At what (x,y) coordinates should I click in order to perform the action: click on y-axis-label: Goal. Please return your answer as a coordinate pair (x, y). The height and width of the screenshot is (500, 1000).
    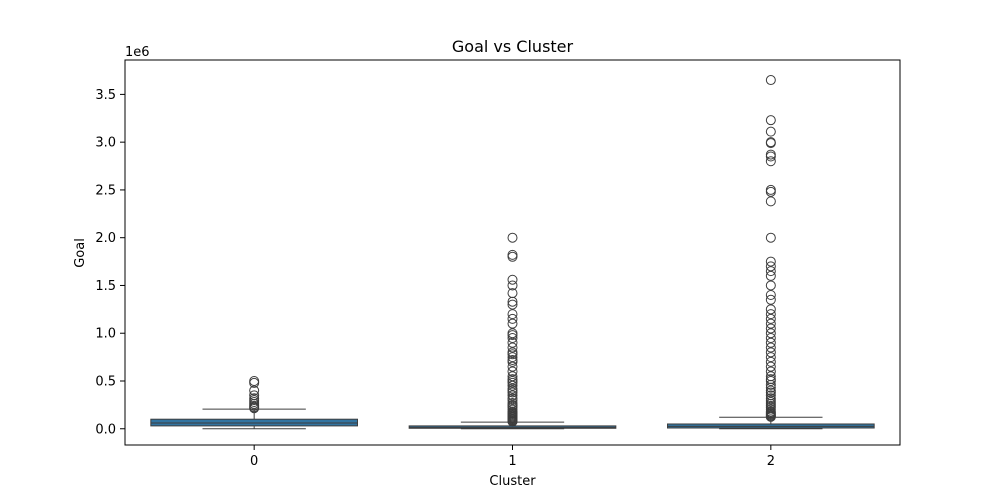
    Looking at the image, I should click on (80, 253).